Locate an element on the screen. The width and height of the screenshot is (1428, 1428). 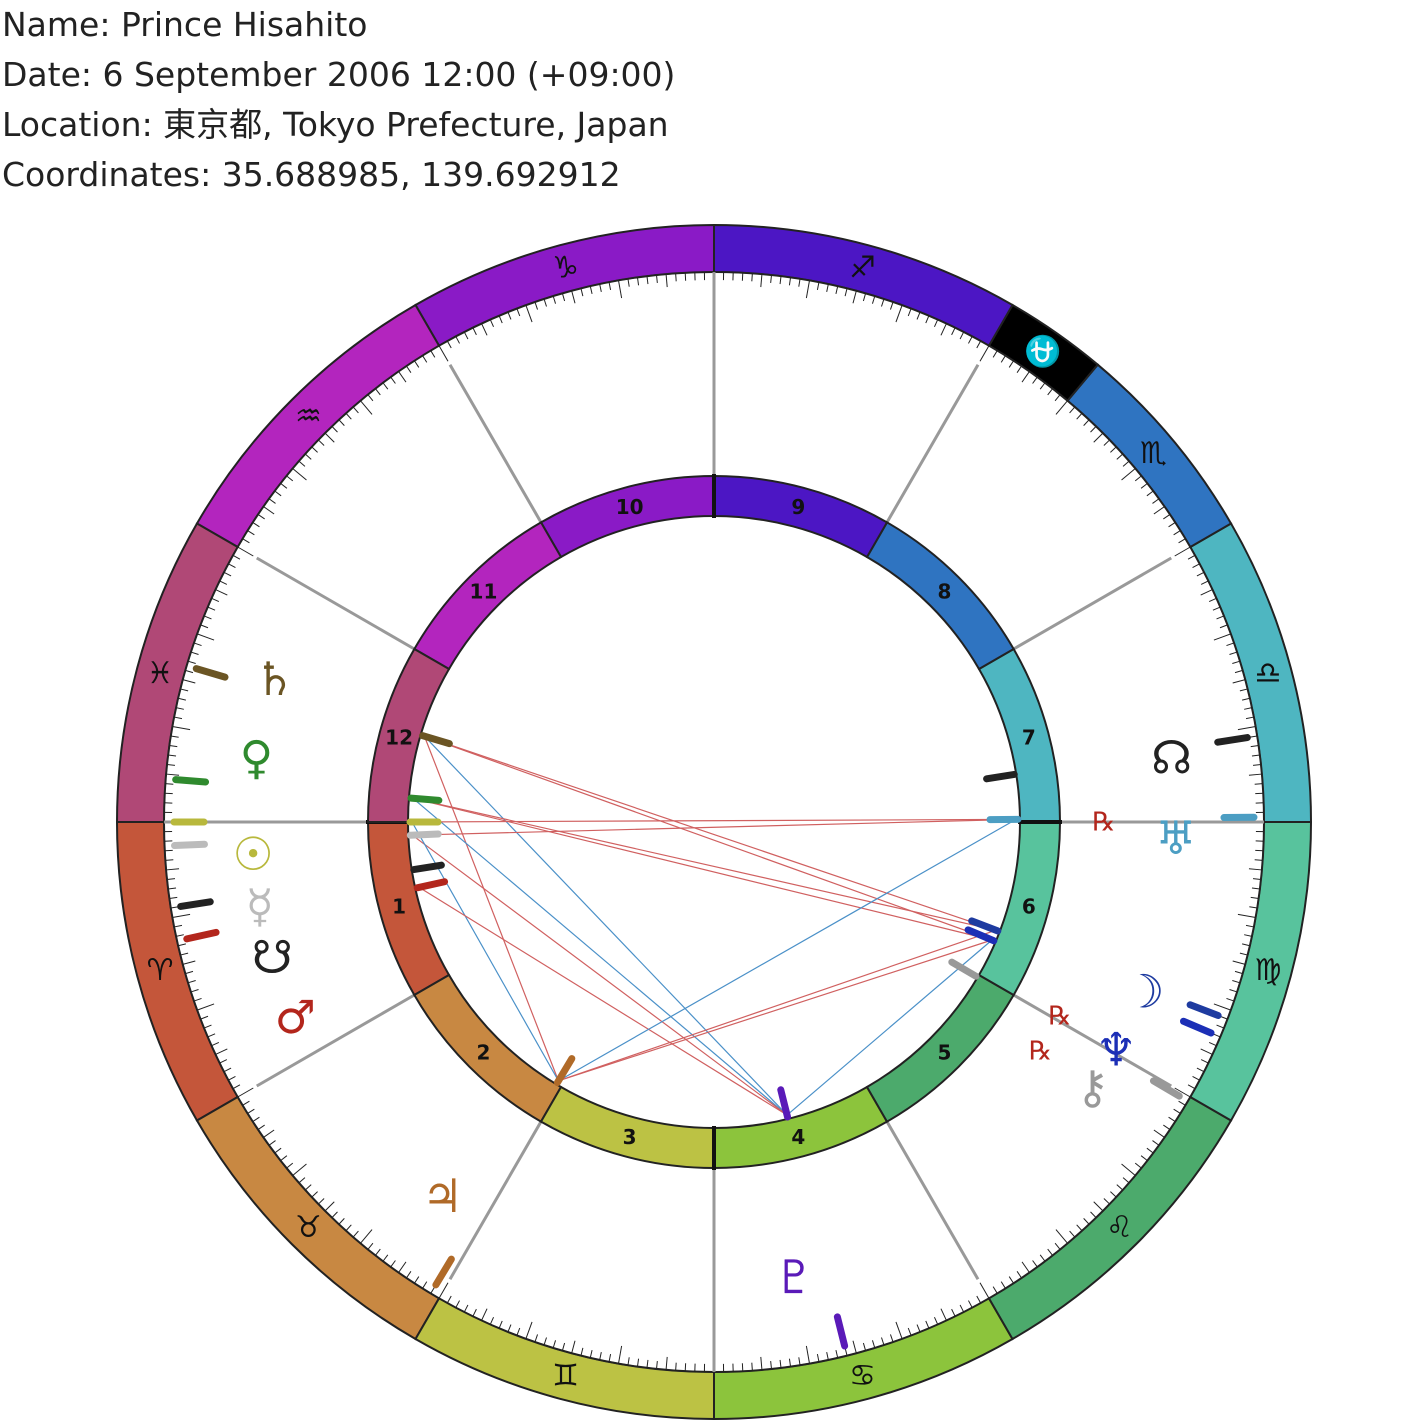
retrograde-neptune: ℞ is located at coordinates (1059, 1017).